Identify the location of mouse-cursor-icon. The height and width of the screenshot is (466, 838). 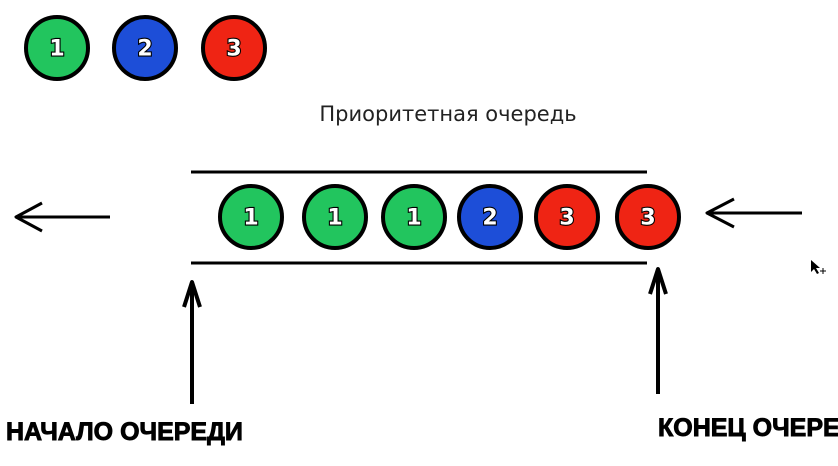
(818, 267).